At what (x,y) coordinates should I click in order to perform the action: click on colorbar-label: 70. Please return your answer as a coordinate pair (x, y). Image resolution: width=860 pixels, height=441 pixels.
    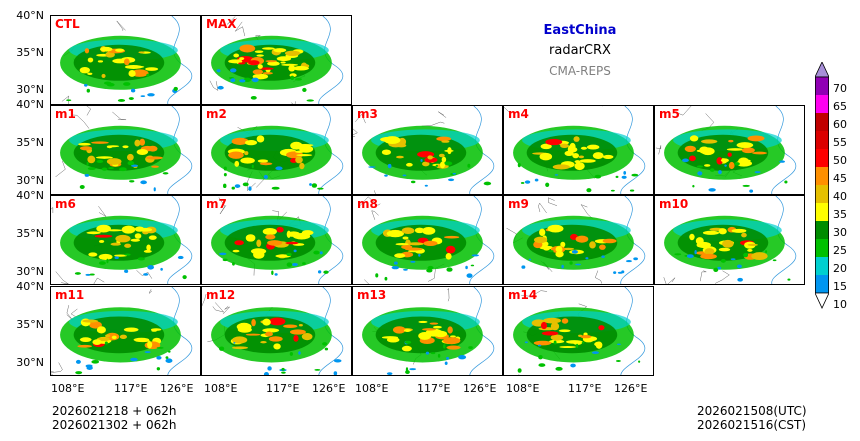
    Looking at the image, I should click on (840, 88).